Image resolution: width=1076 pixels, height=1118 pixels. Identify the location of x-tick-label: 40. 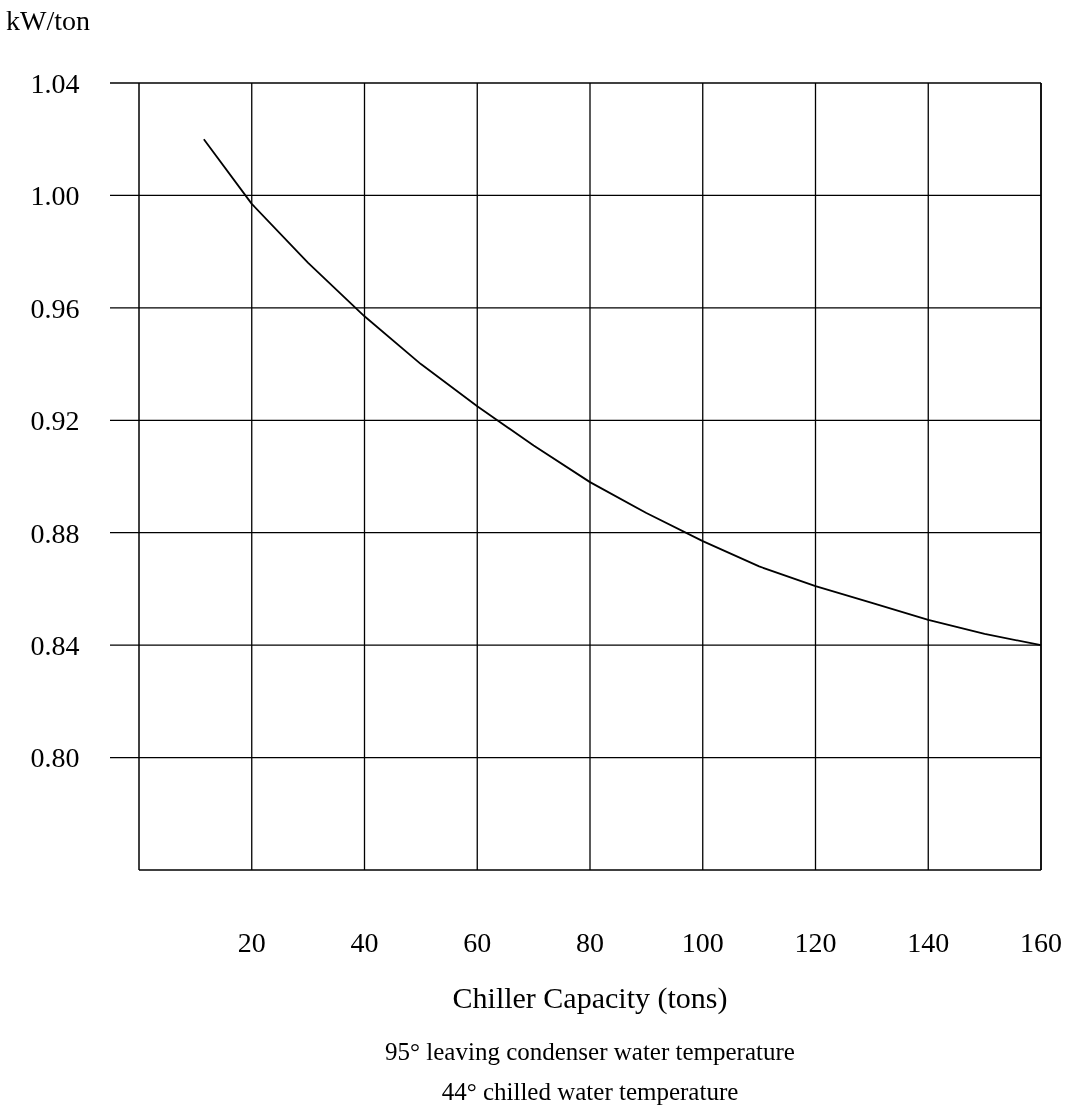
(364, 942).